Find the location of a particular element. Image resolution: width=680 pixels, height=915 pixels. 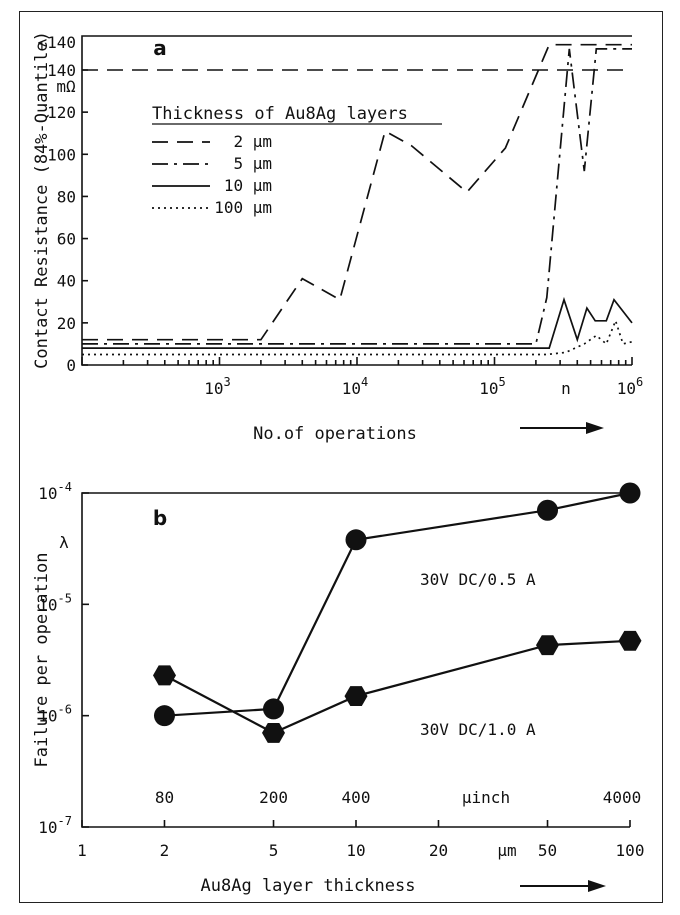

panel-a-legend-label: 5 µm is located at coordinates (252, 163).